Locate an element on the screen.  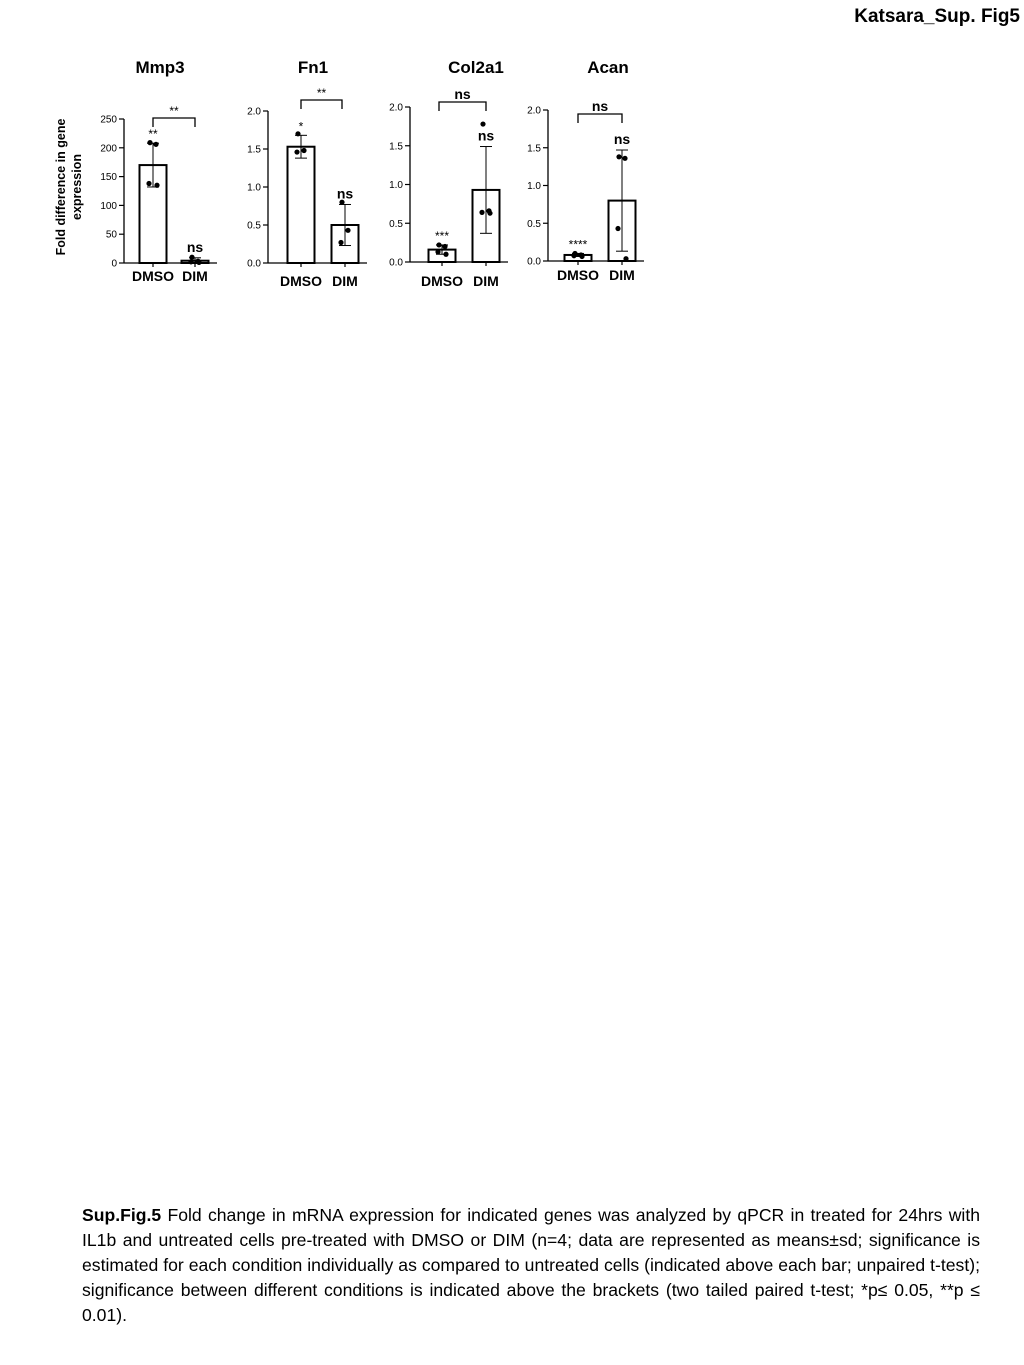
significance-label: * is located at coordinates (301, 126).